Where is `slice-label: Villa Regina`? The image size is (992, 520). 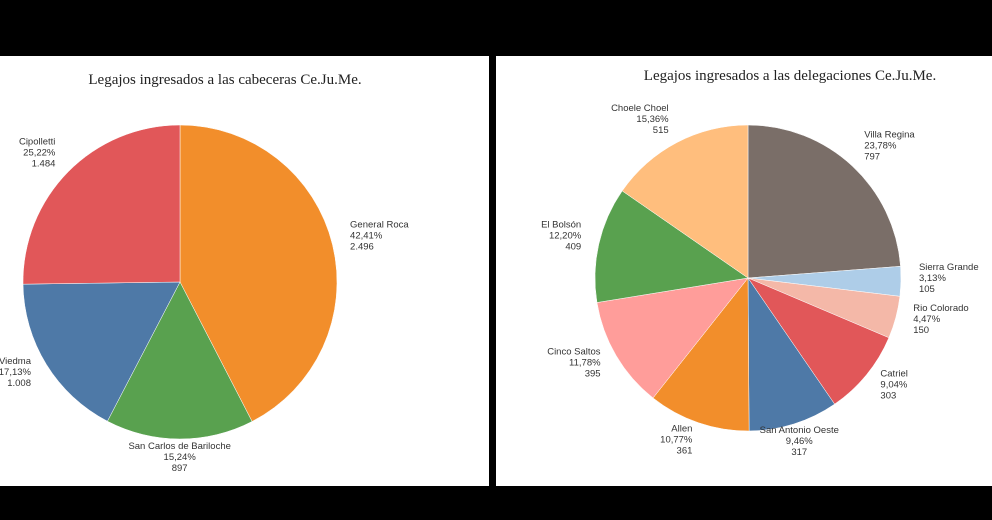 slice-label: Villa Regina is located at coordinates (889, 135).